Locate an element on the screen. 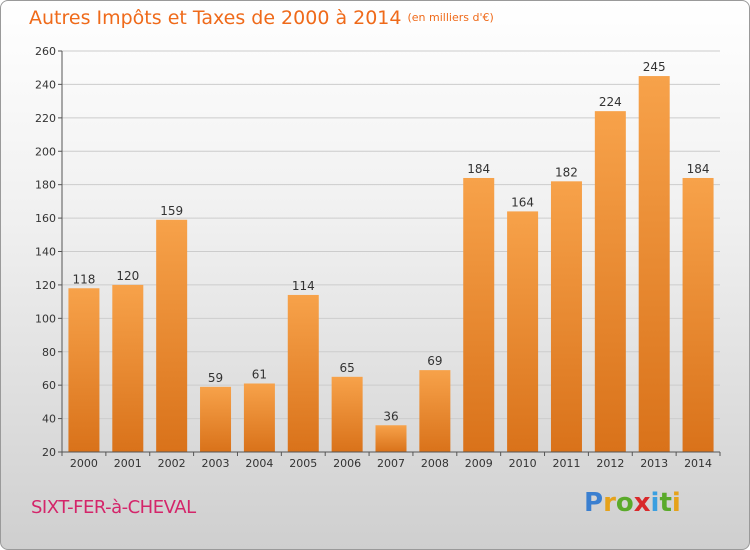  logo-letter: r is located at coordinates (609, 503).